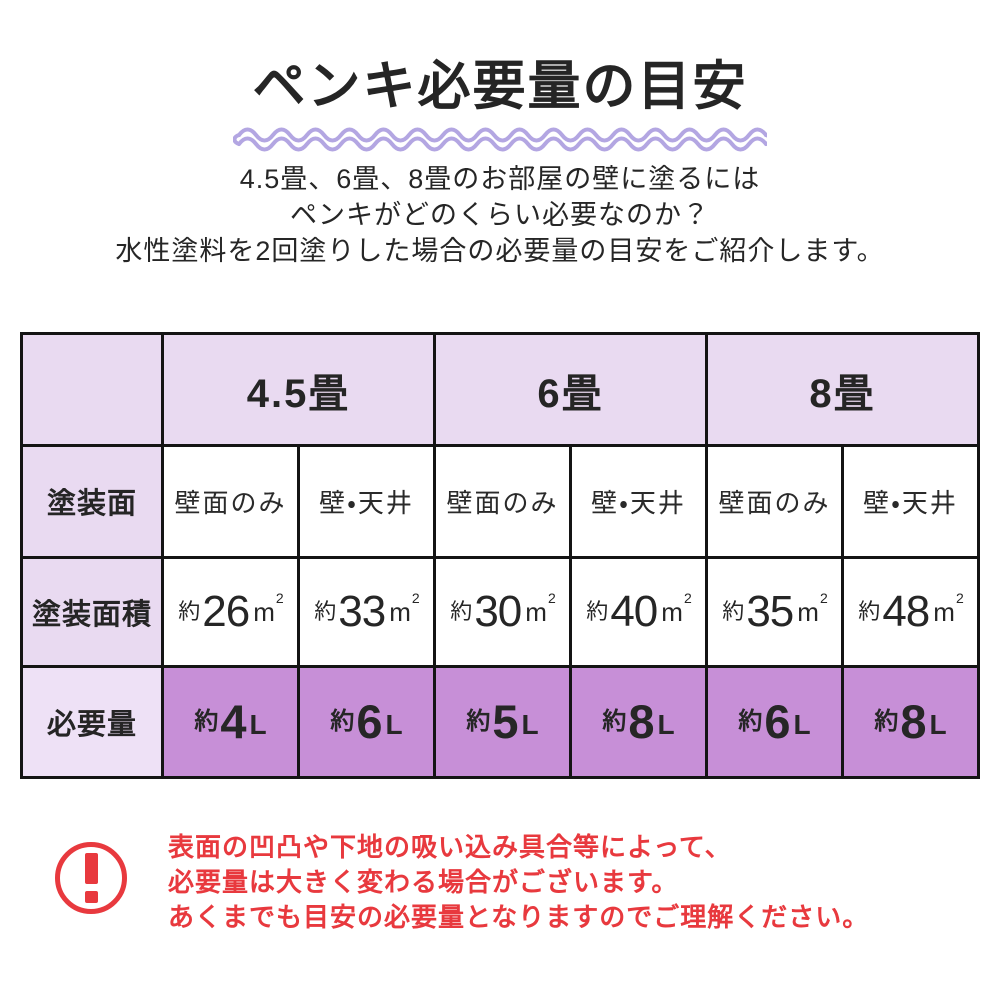 The width and height of the screenshot is (1000, 1000). Describe the element at coordinates (505, 722) in the screenshot. I see `amount-value: 5` at that location.